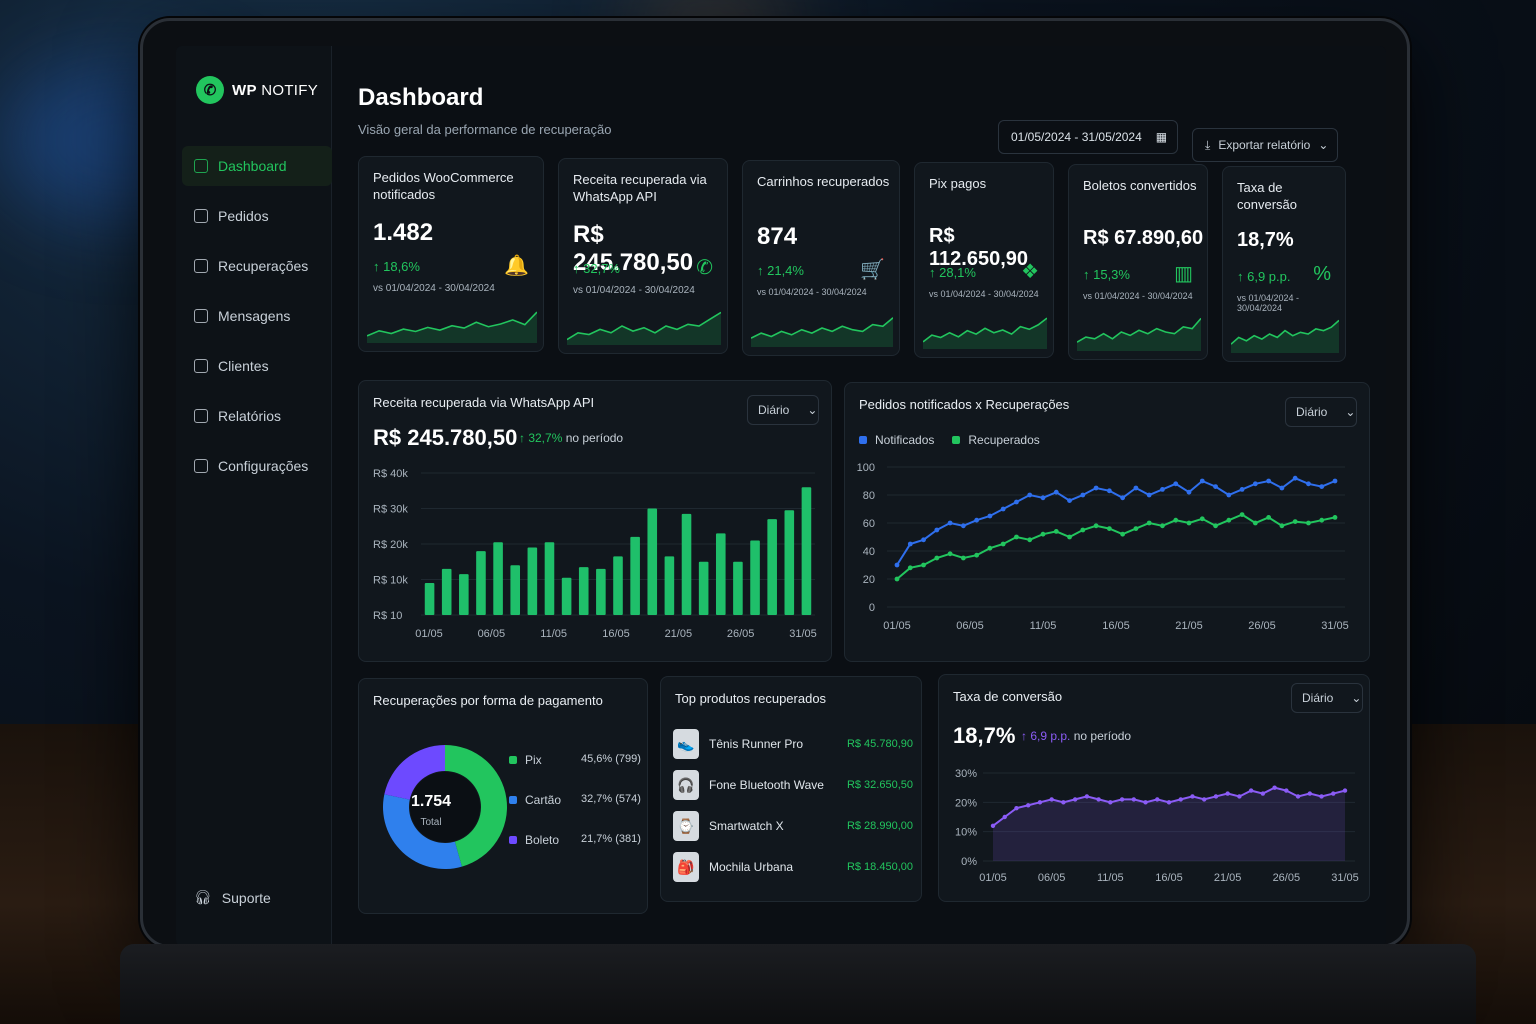 The height and width of the screenshot is (1024, 1536). Describe the element at coordinates (257, 166) in the screenshot. I see `sidebar-item-home: Dashboard` at that location.